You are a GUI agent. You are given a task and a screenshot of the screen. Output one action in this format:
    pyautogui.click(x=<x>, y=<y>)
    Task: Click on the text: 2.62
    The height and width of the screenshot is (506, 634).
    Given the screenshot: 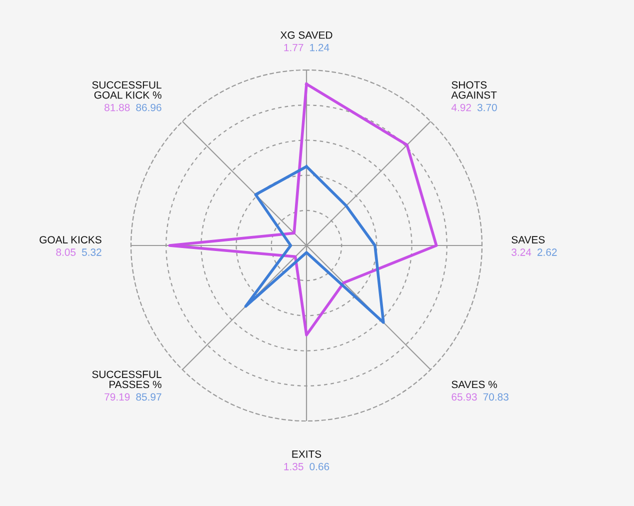 What is the action you would take?
    pyautogui.click(x=547, y=252)
    